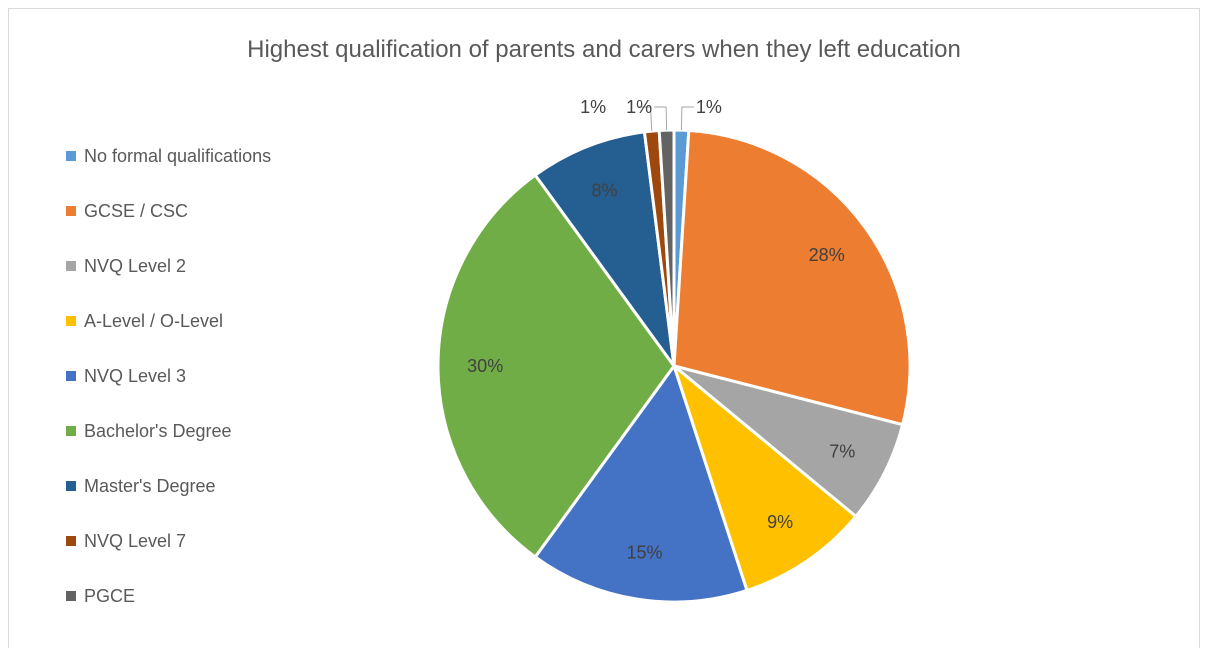 This screenshot has height=648, width=1208. I want to click on legend-item: Bachelor's Degree, so click(167, 442).